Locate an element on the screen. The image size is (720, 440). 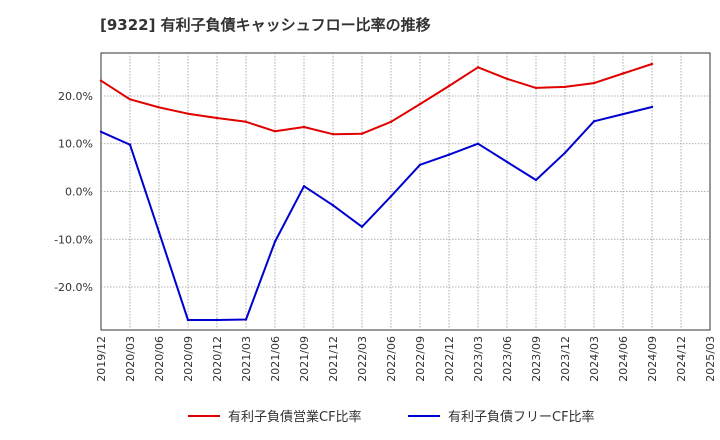
legend-item-free-cf: 有利子負債フリーCF比率 is located at coordinates (501, 415).